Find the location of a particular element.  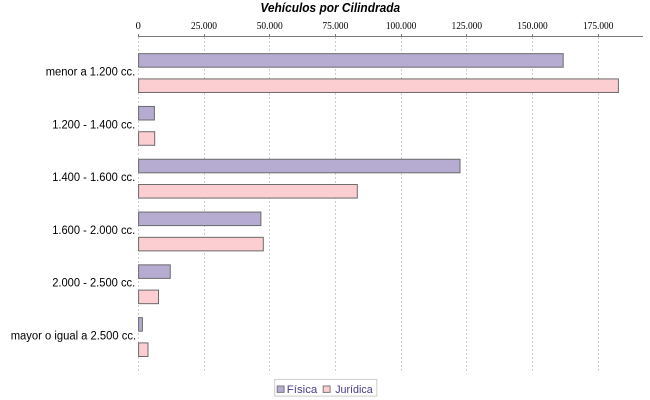

svg-text: 2.000 - 2.500 cc. is located at coordinates (93, 284).